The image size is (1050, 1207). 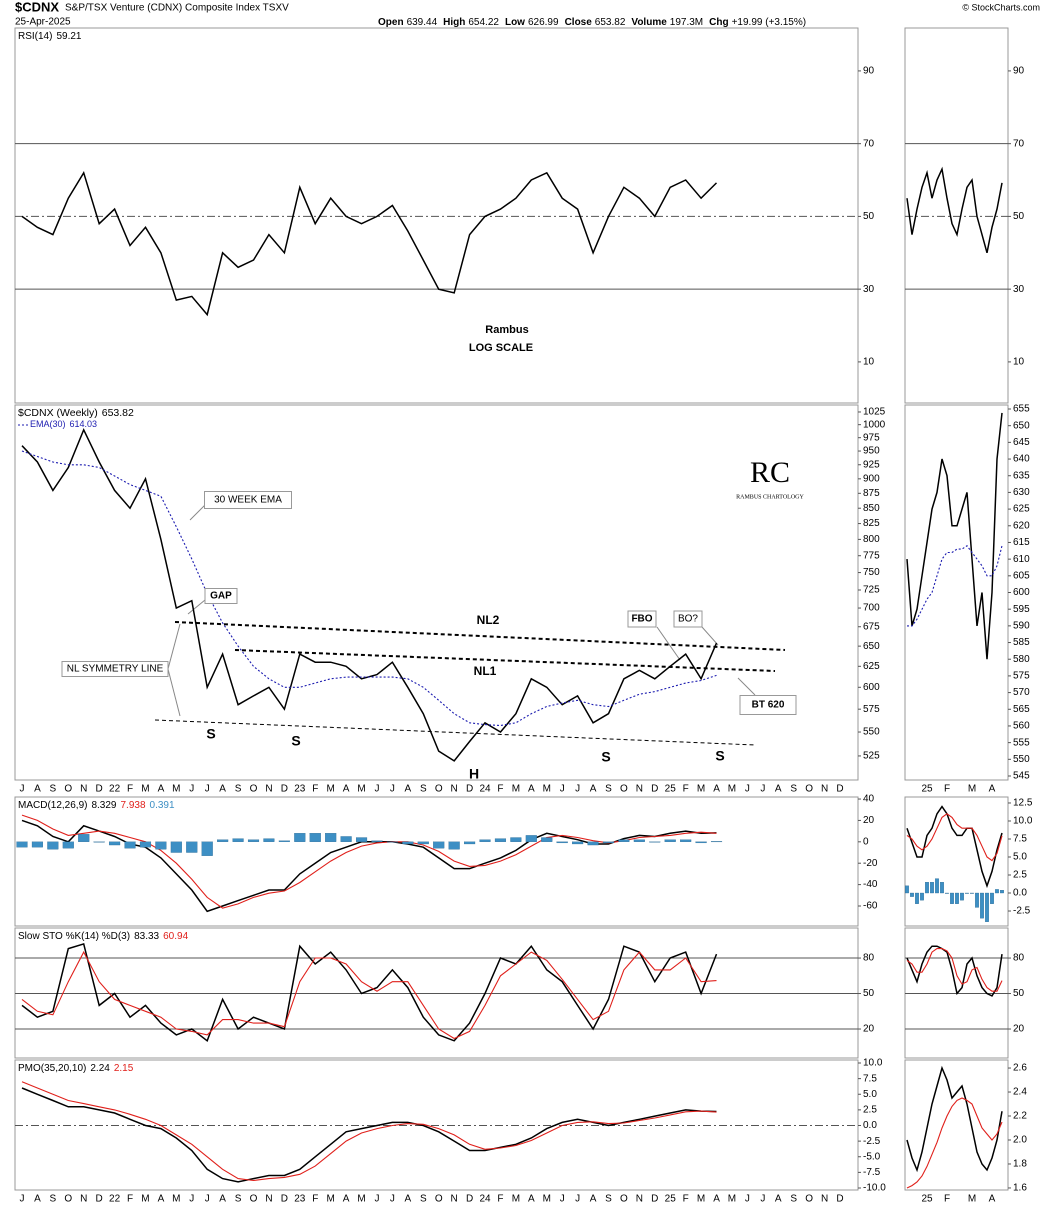 What do you see at coordinates (1019, 362) in the screenshot?
I see `y-tick-label: 10` at bounding box center [1019, 362].